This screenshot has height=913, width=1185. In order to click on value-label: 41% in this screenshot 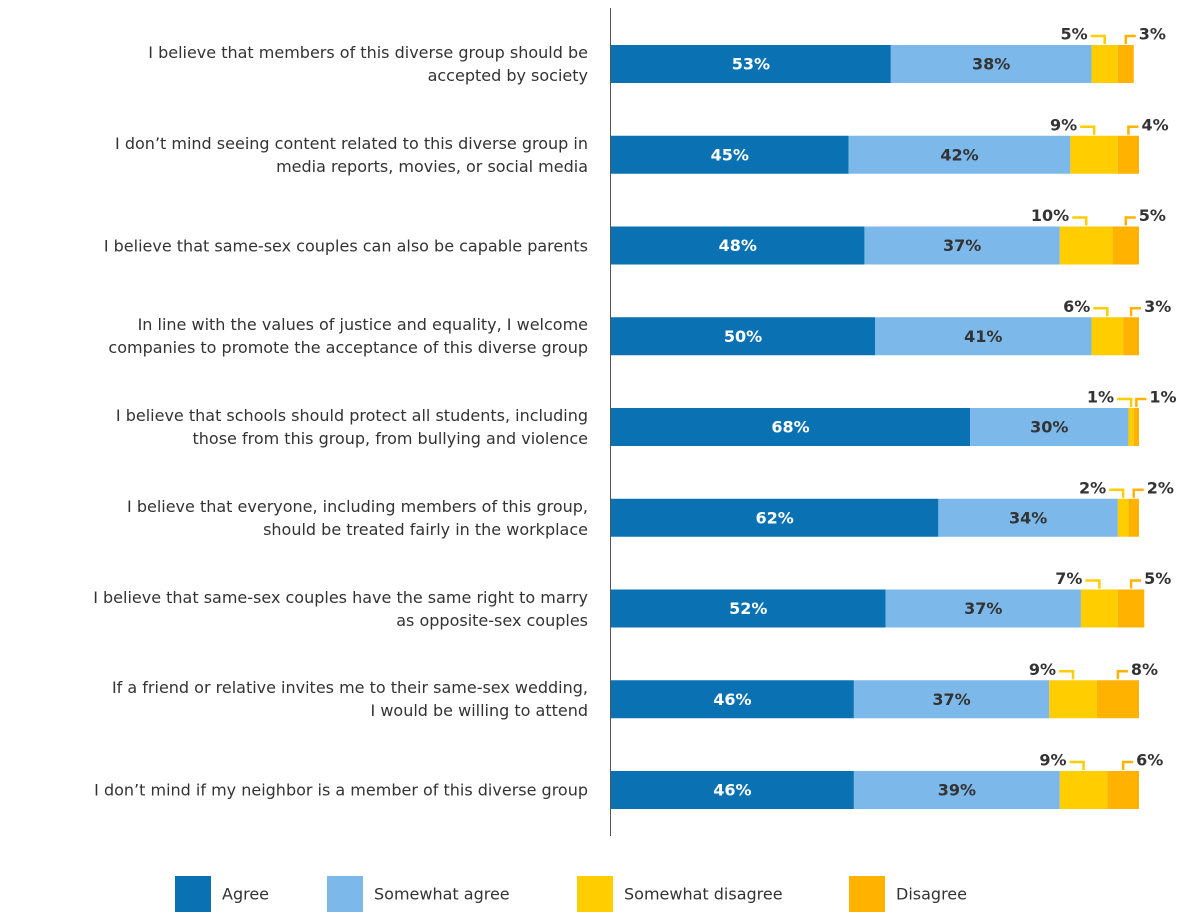, I will do `click(983, 336)`.